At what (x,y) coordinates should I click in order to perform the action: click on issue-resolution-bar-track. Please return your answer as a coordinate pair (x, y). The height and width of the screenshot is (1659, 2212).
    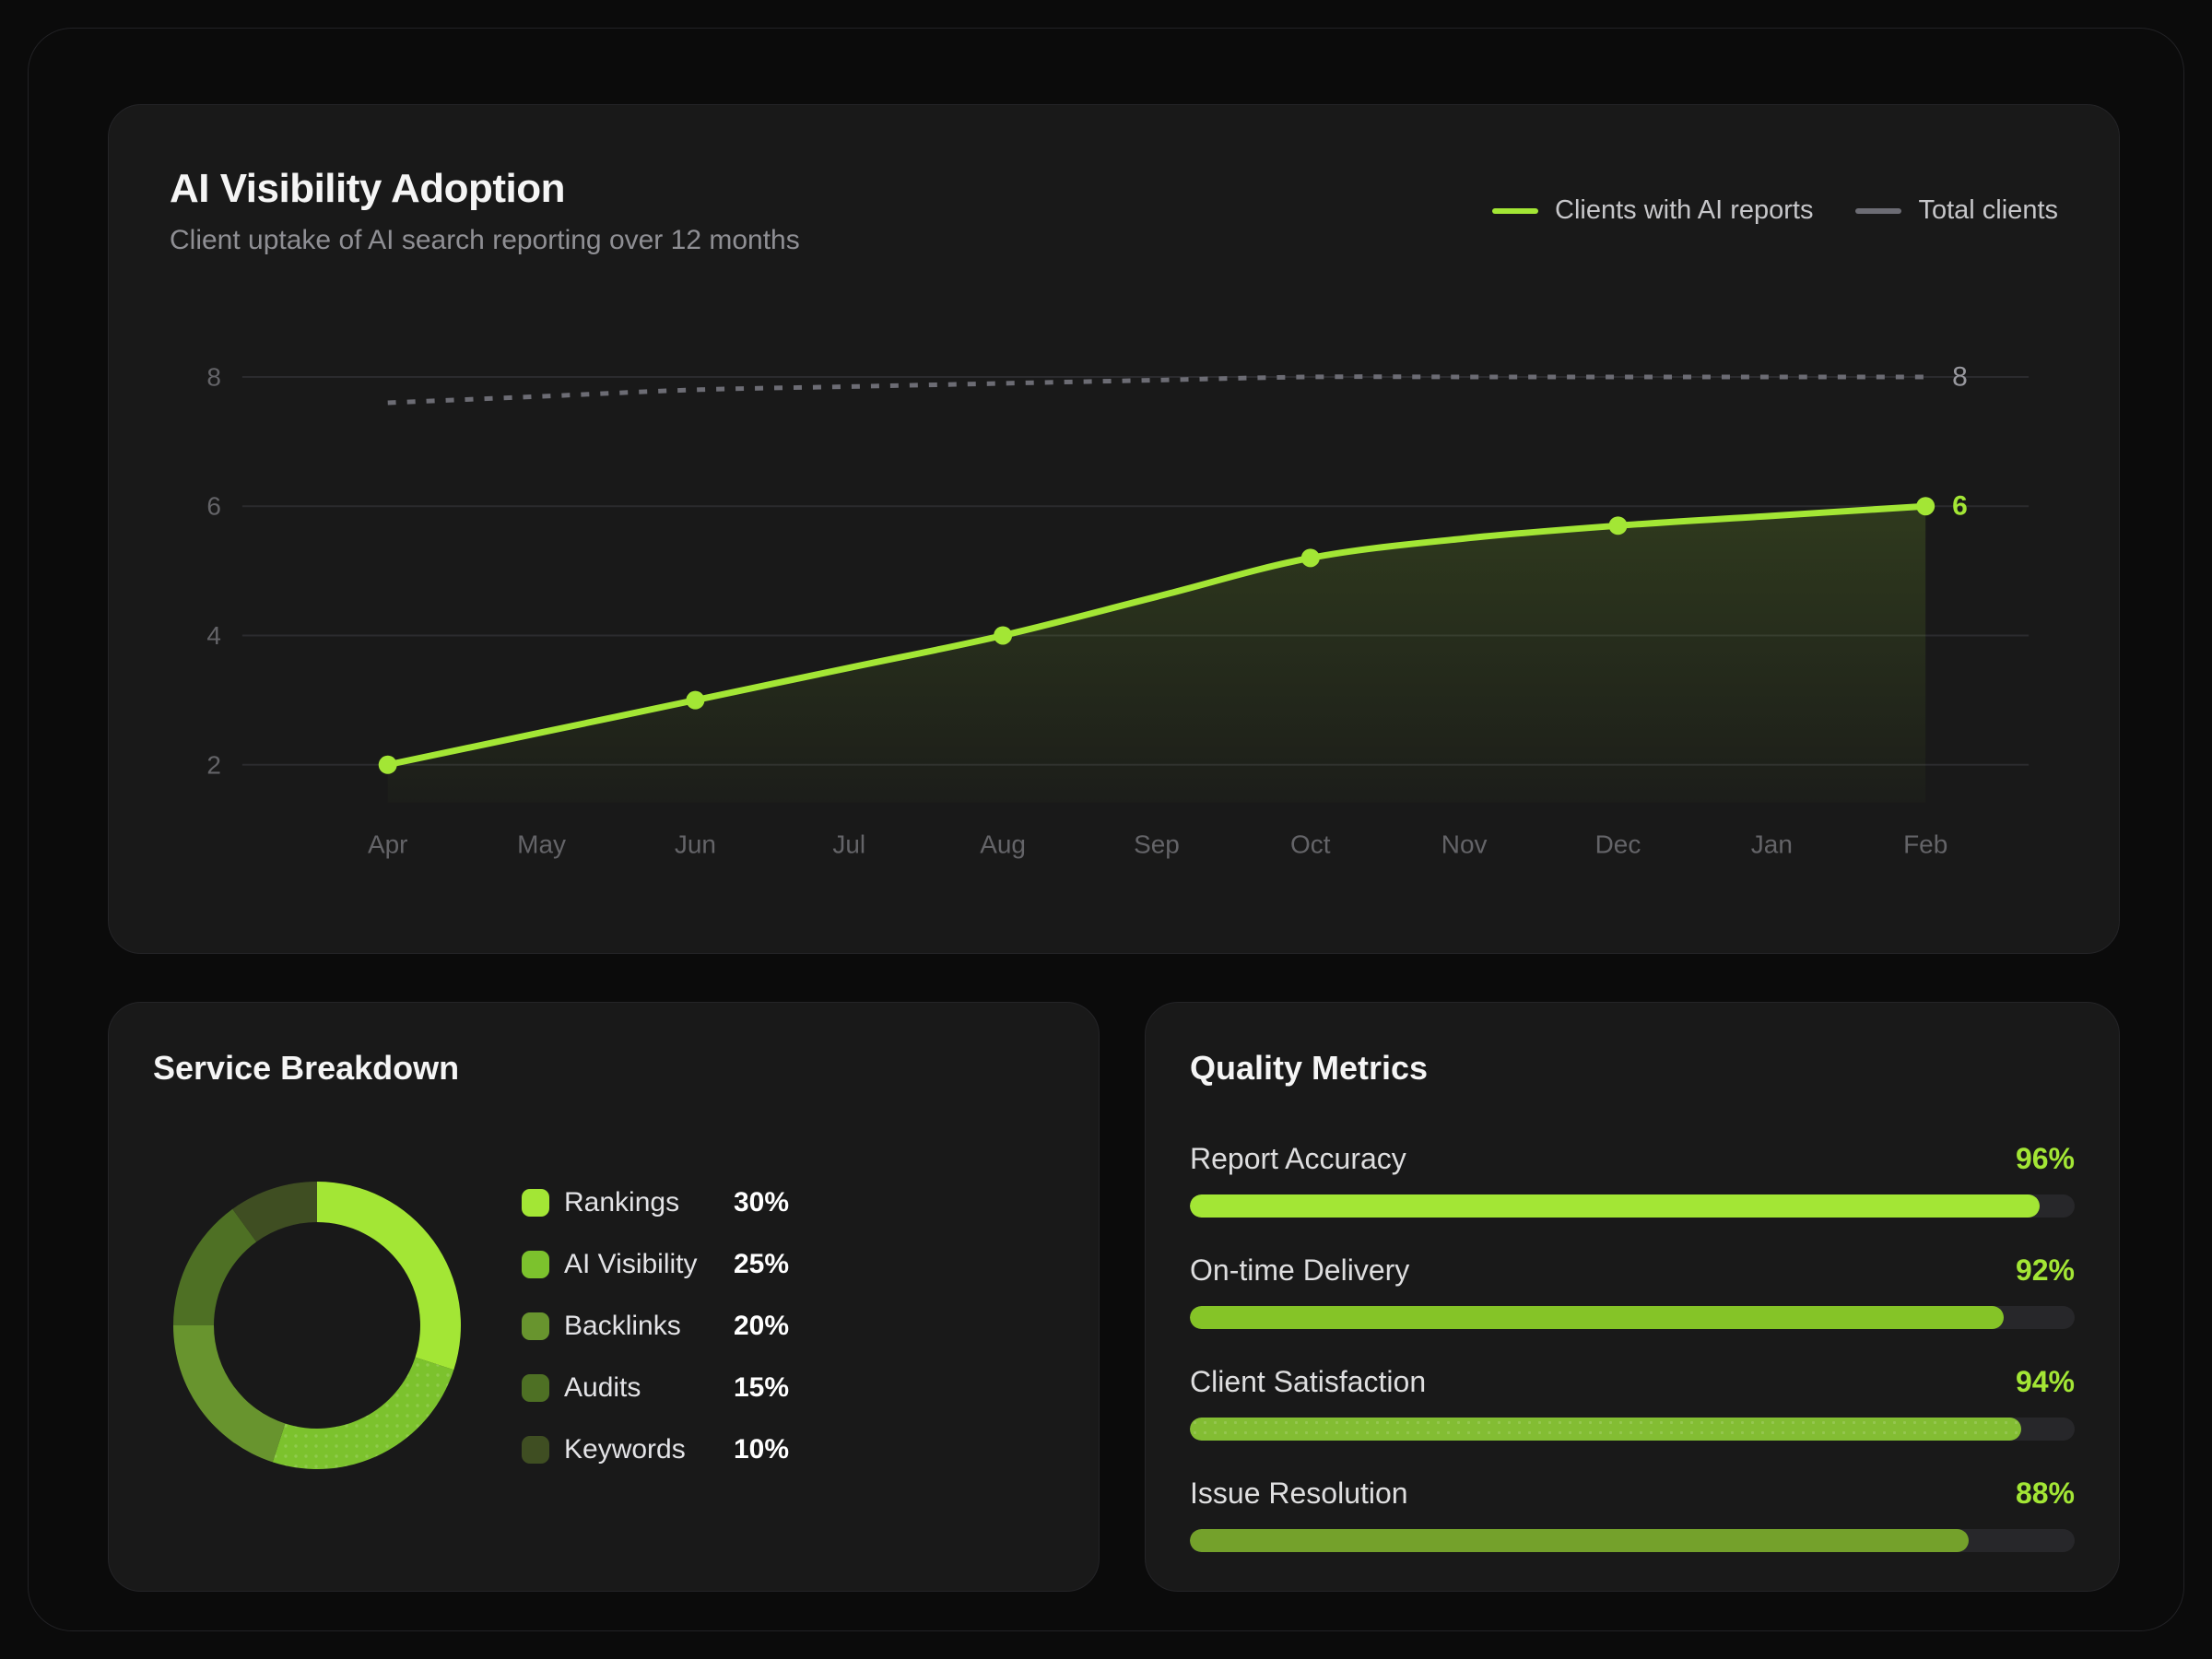
    Looking at the image, I should click on (1632, 1540).